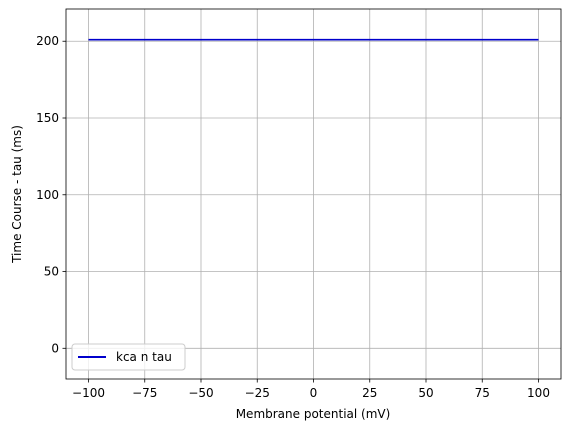 This screenshot has height=432, width=571. What do you see at coordinates (47, 41) in the screenshot?
I see `y-tick-label: 200` at bounding box center [47, 41].